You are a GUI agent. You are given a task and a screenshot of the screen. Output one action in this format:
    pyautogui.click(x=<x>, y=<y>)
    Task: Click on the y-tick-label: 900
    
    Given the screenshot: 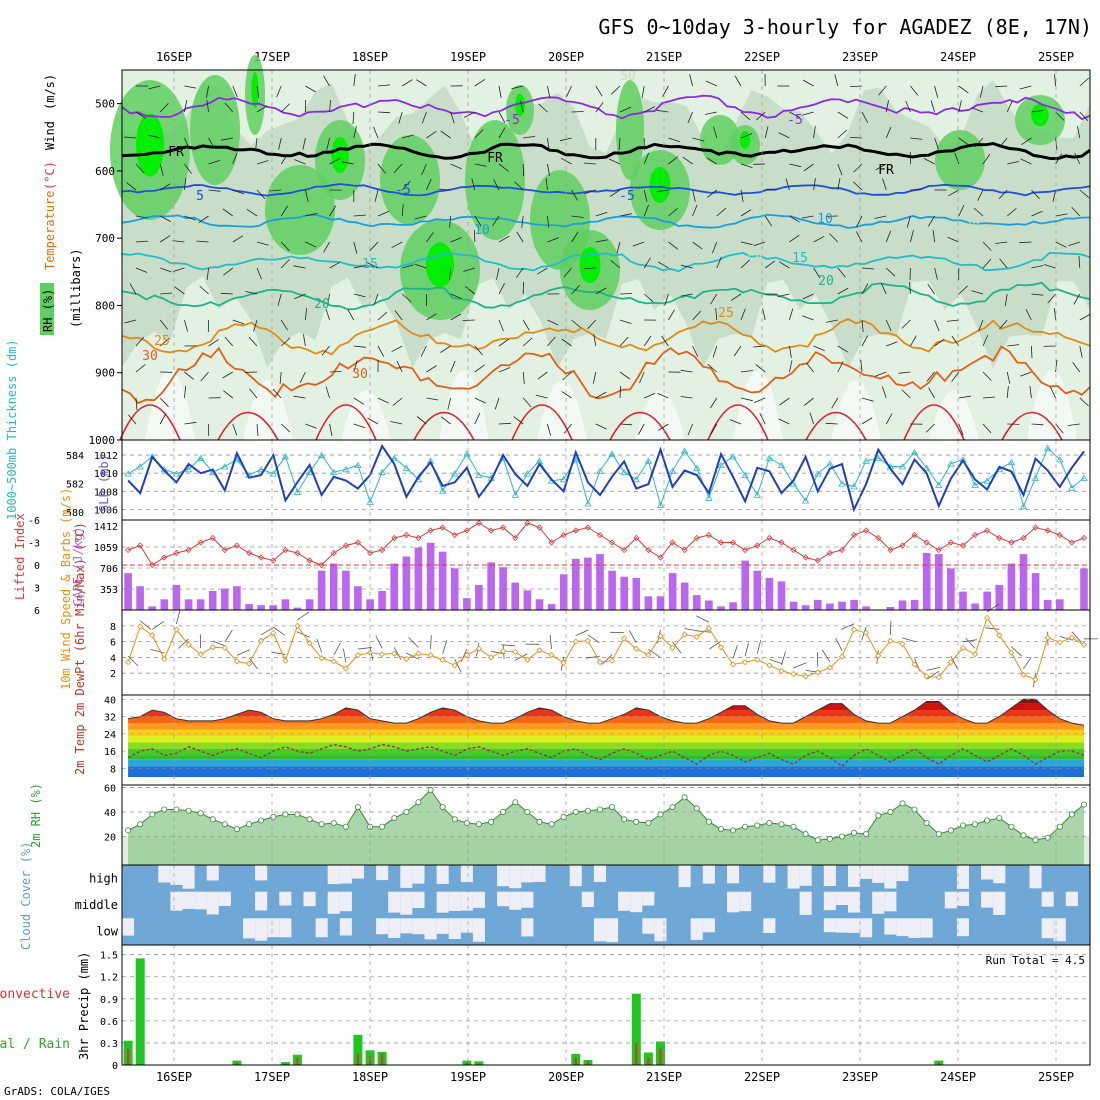 What is the action you would take?
    pyautogui.click(x=105, y=373)
    